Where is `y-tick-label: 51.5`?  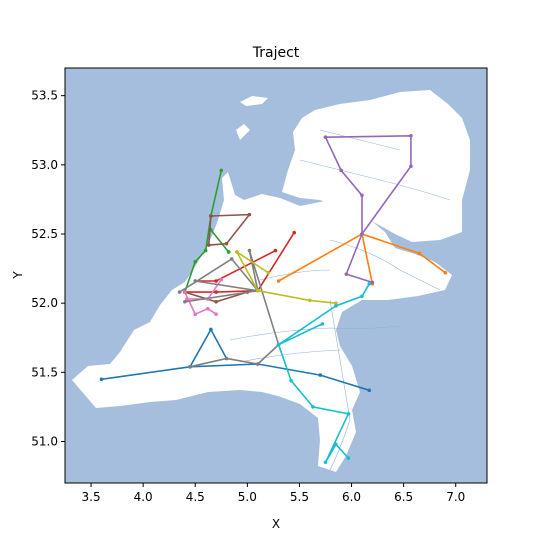 y-tick-label: 51.5 is located at coordinates (44, 372).